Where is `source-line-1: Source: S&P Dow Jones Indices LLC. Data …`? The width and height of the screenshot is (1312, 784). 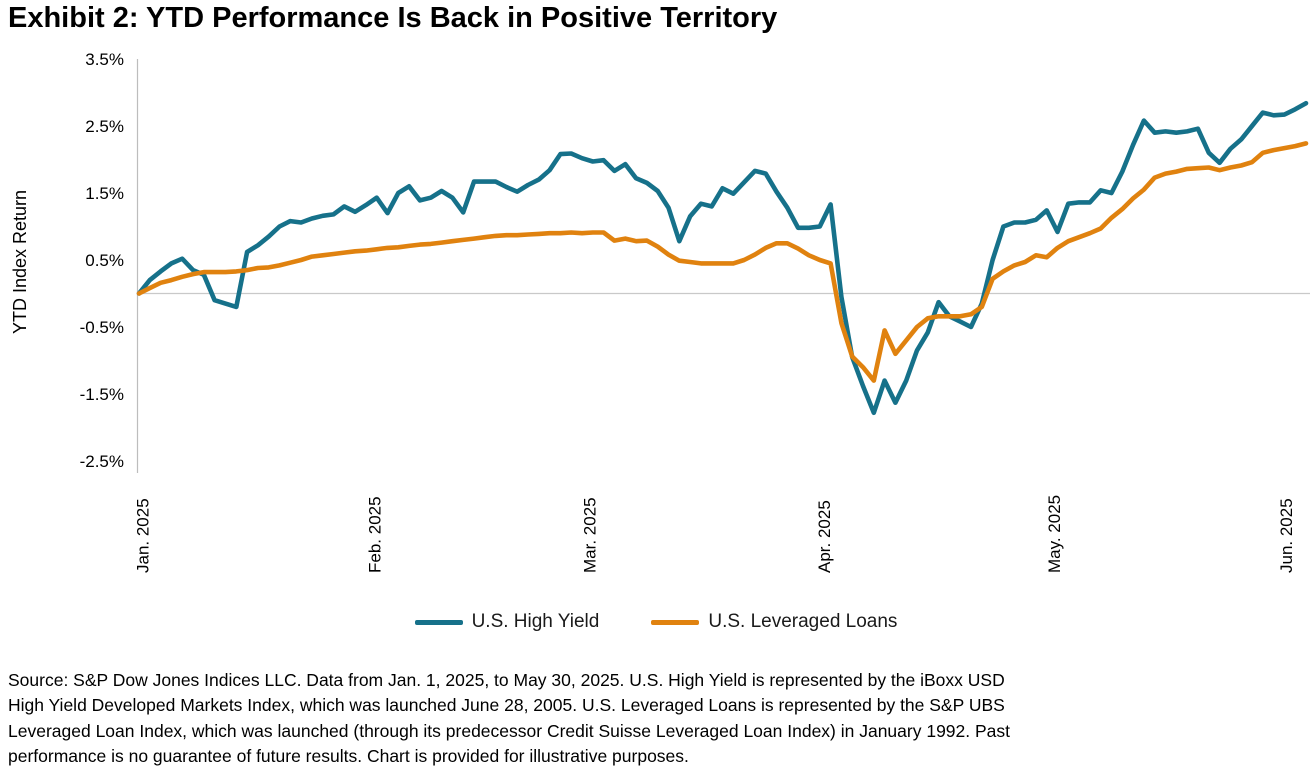 source-line-1: Source: S&P Dow Jones Indices LLC. Data … is located at coordinates (506, 680).